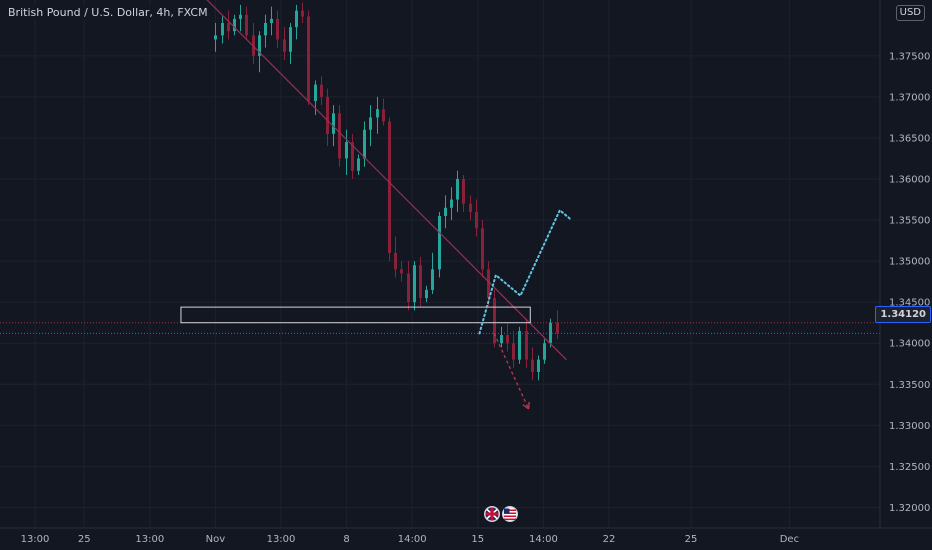 Image resolution: width=932 pixels, height=550 pixels. I want to click on gb-flag-icon, so click(492, 514).